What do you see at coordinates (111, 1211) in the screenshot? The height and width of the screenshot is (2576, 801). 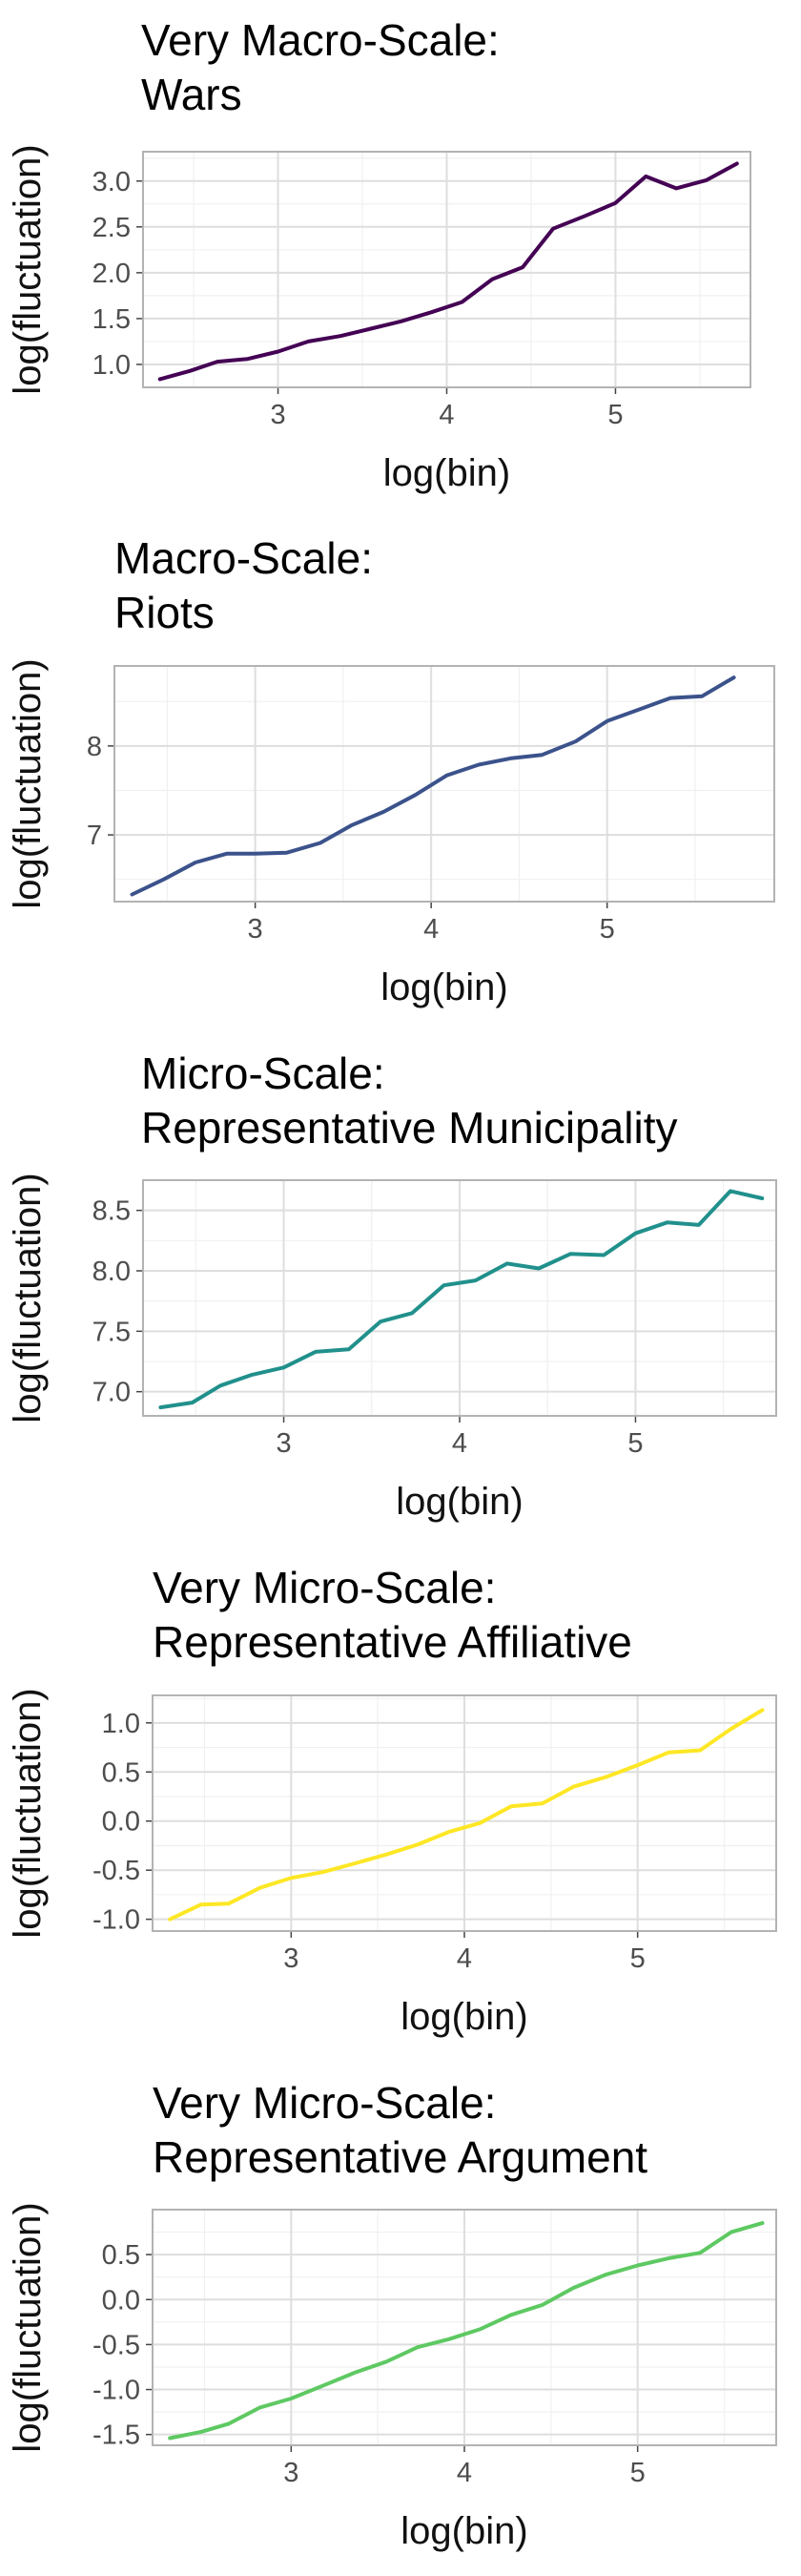 I see `y-tick-label: 8.5` at bounding box center [111, 1211].